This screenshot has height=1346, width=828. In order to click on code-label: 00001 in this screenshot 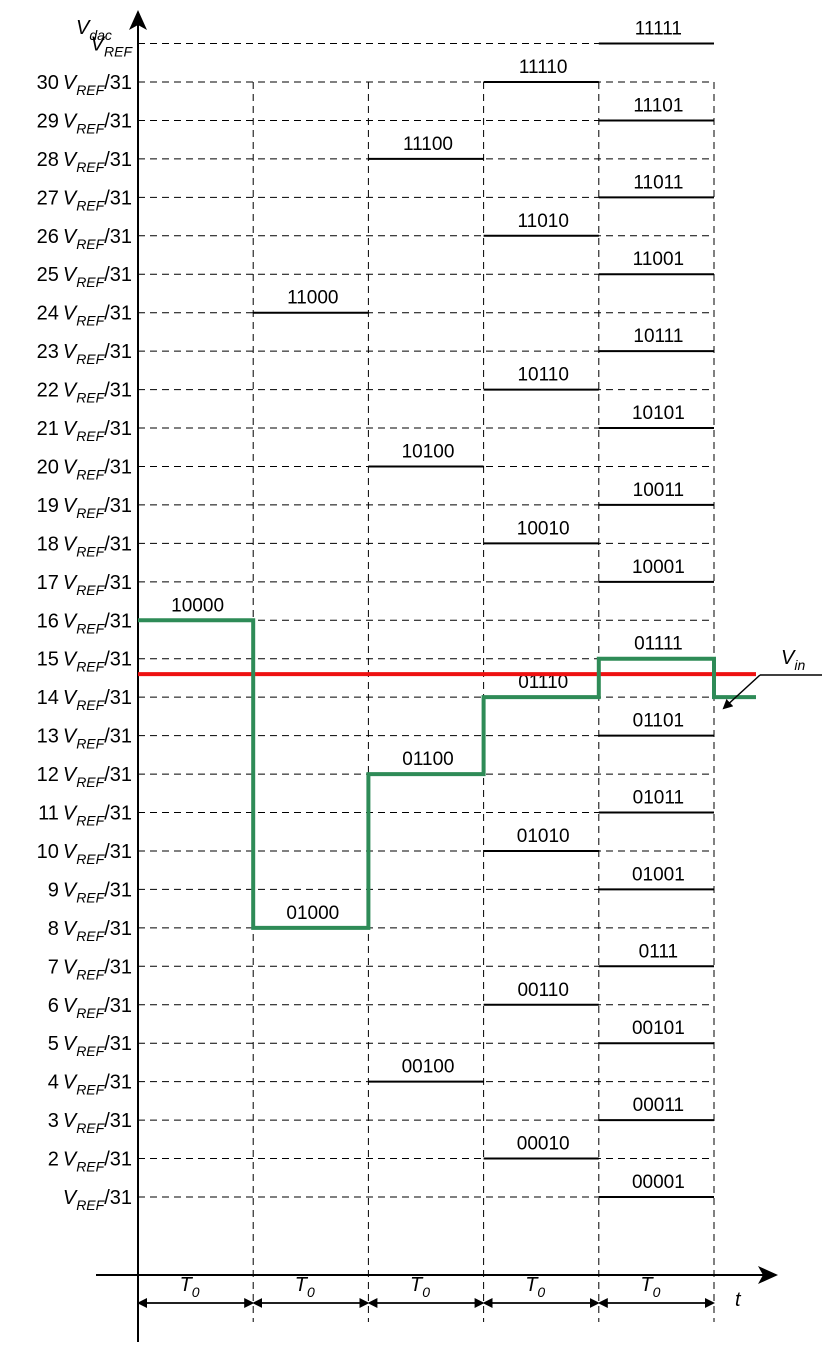, I will do `click(658, 1182)`.